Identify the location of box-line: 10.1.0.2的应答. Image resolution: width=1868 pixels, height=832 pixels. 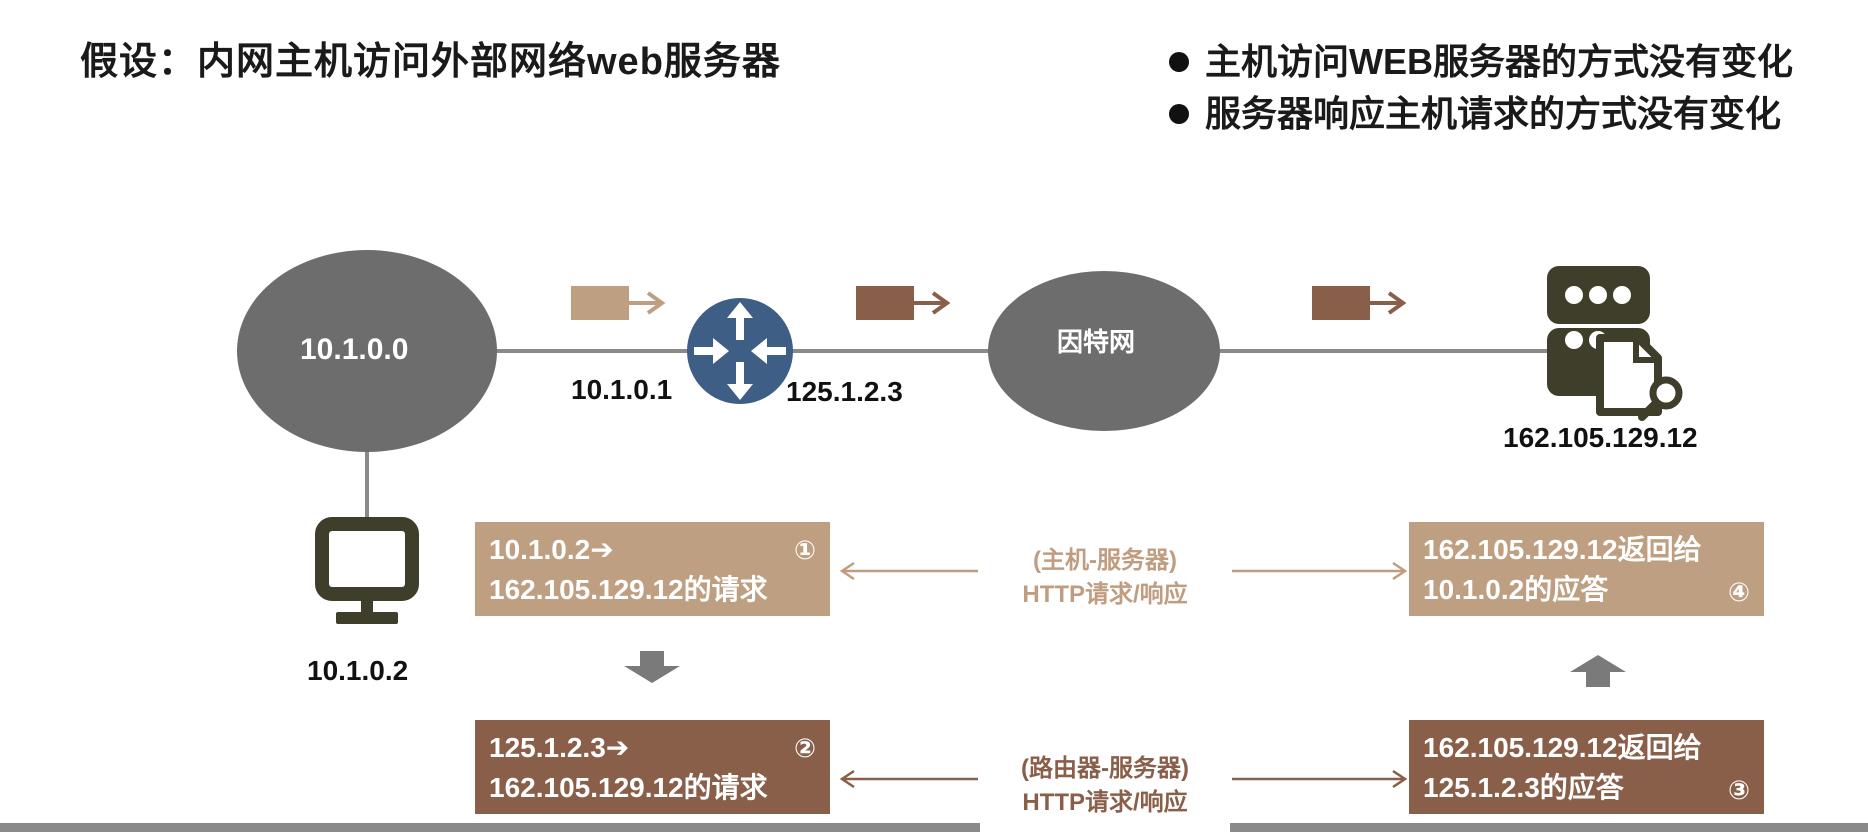
(1516, 589).